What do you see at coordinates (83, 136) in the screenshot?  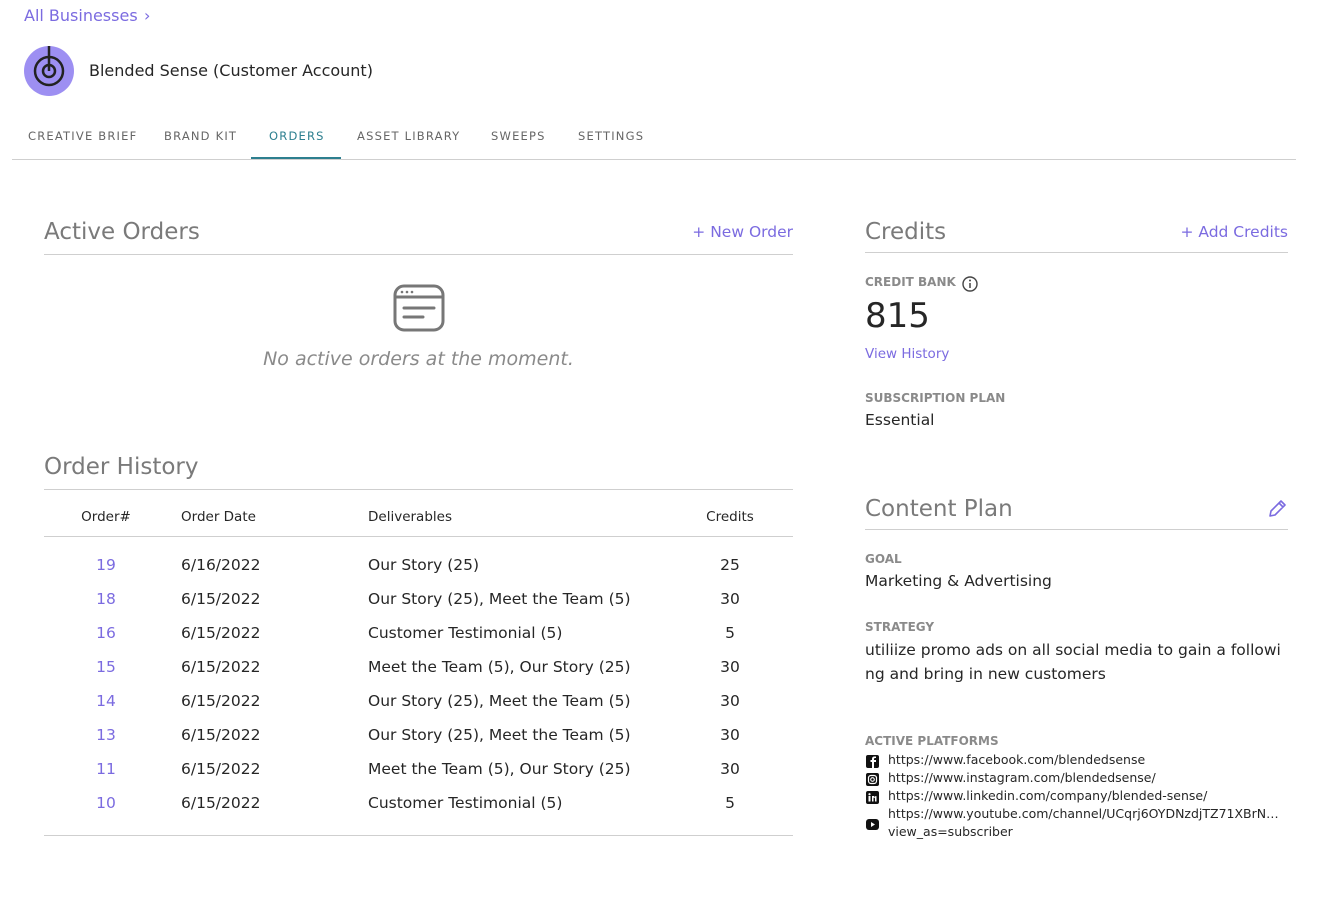 I see `tab: CREATIVE BRIEF` at bounding box center [83, 136].